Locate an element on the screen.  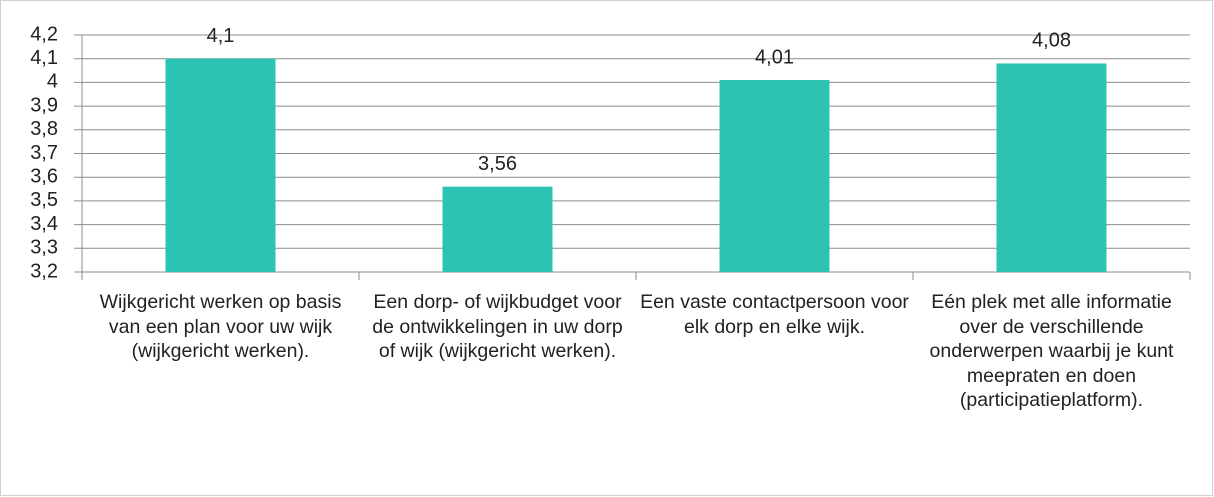
y-tick-label: 3,3 is located at coordinates (44, 248).